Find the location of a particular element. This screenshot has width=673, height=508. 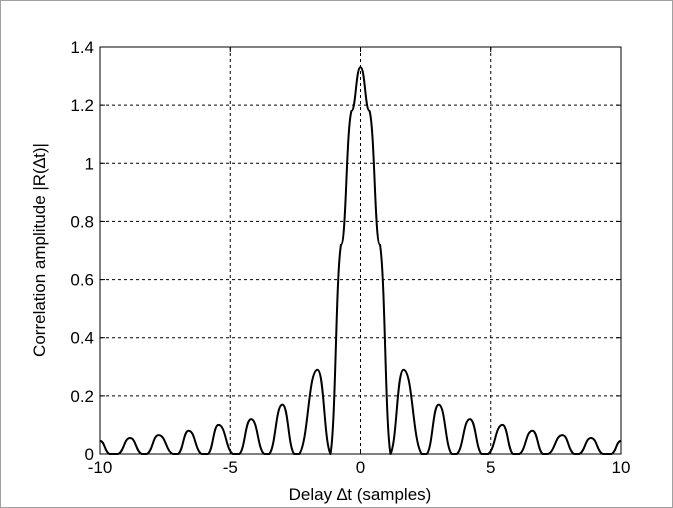

y-tick-label: 1.2 is located at coordinates (82, 105).